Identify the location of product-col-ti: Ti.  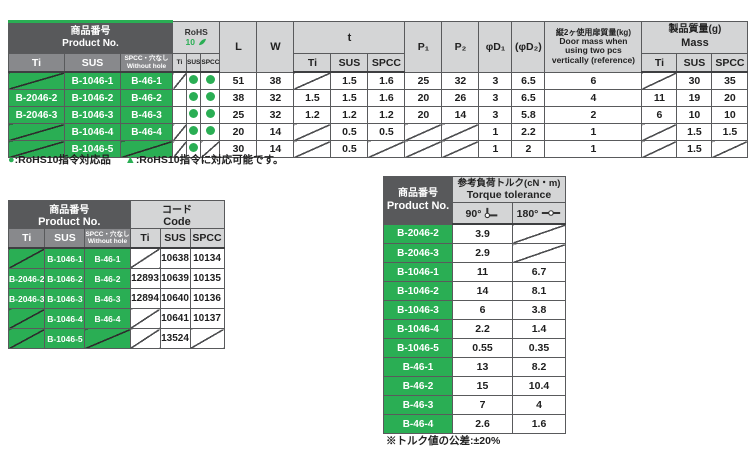
(36, 63).